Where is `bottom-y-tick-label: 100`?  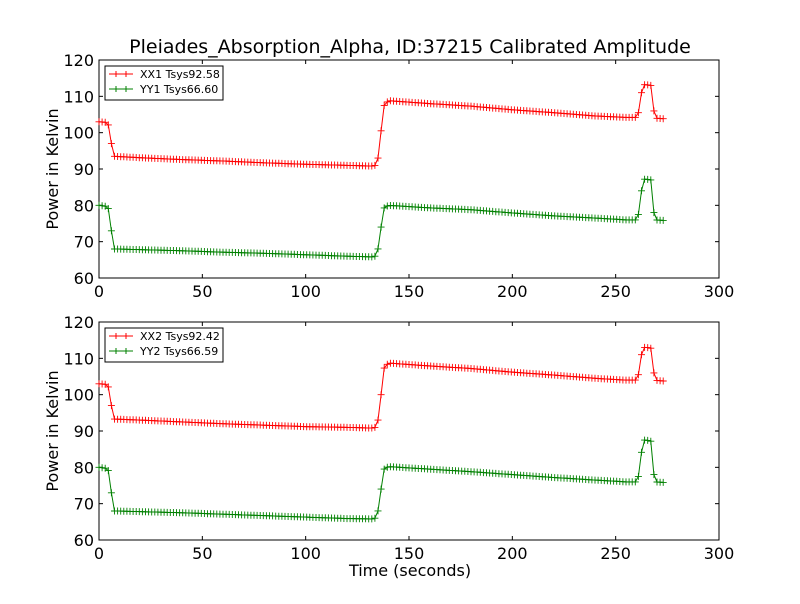 bottom-y-tick-label: 100 is located at coordinates (78, 395).